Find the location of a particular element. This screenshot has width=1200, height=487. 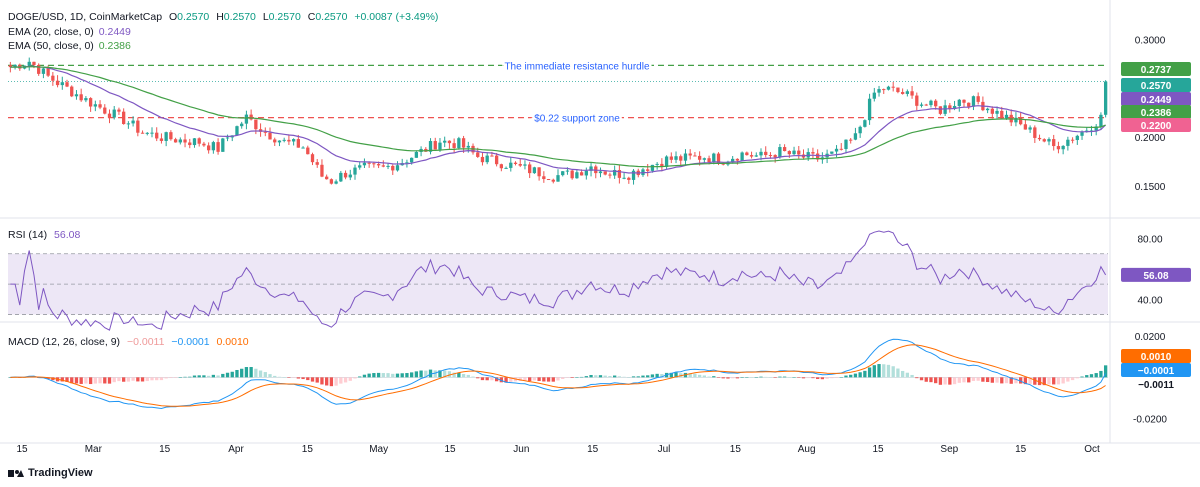

macd-tick-label: 0.0200 is located at coordinates (1150, 337).